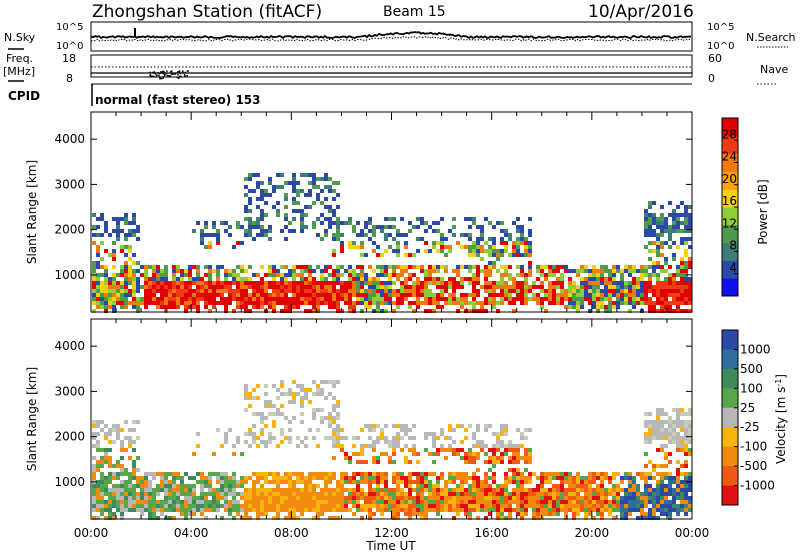 Image resolution: width=800 pixels, height=558 pixels. What do you see at coordinates (69, 27) in the screenshot?
I see `noise-left-tick-top: 10^5` at bounding box center [69, 27].